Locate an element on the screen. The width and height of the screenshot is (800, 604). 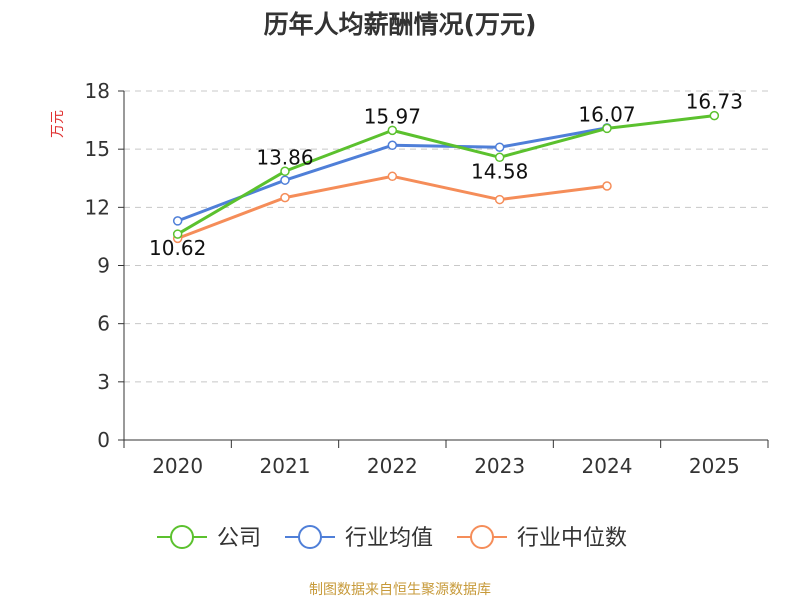
data-label: 10.62 is located at coordinates (177, 248).